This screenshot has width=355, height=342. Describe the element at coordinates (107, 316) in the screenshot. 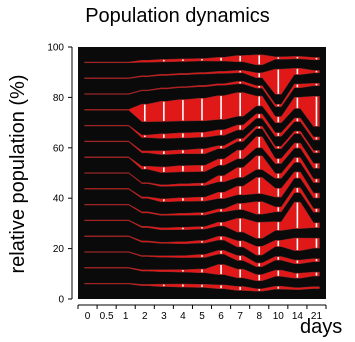

I see `x-tick-label: 0.5` at that location.